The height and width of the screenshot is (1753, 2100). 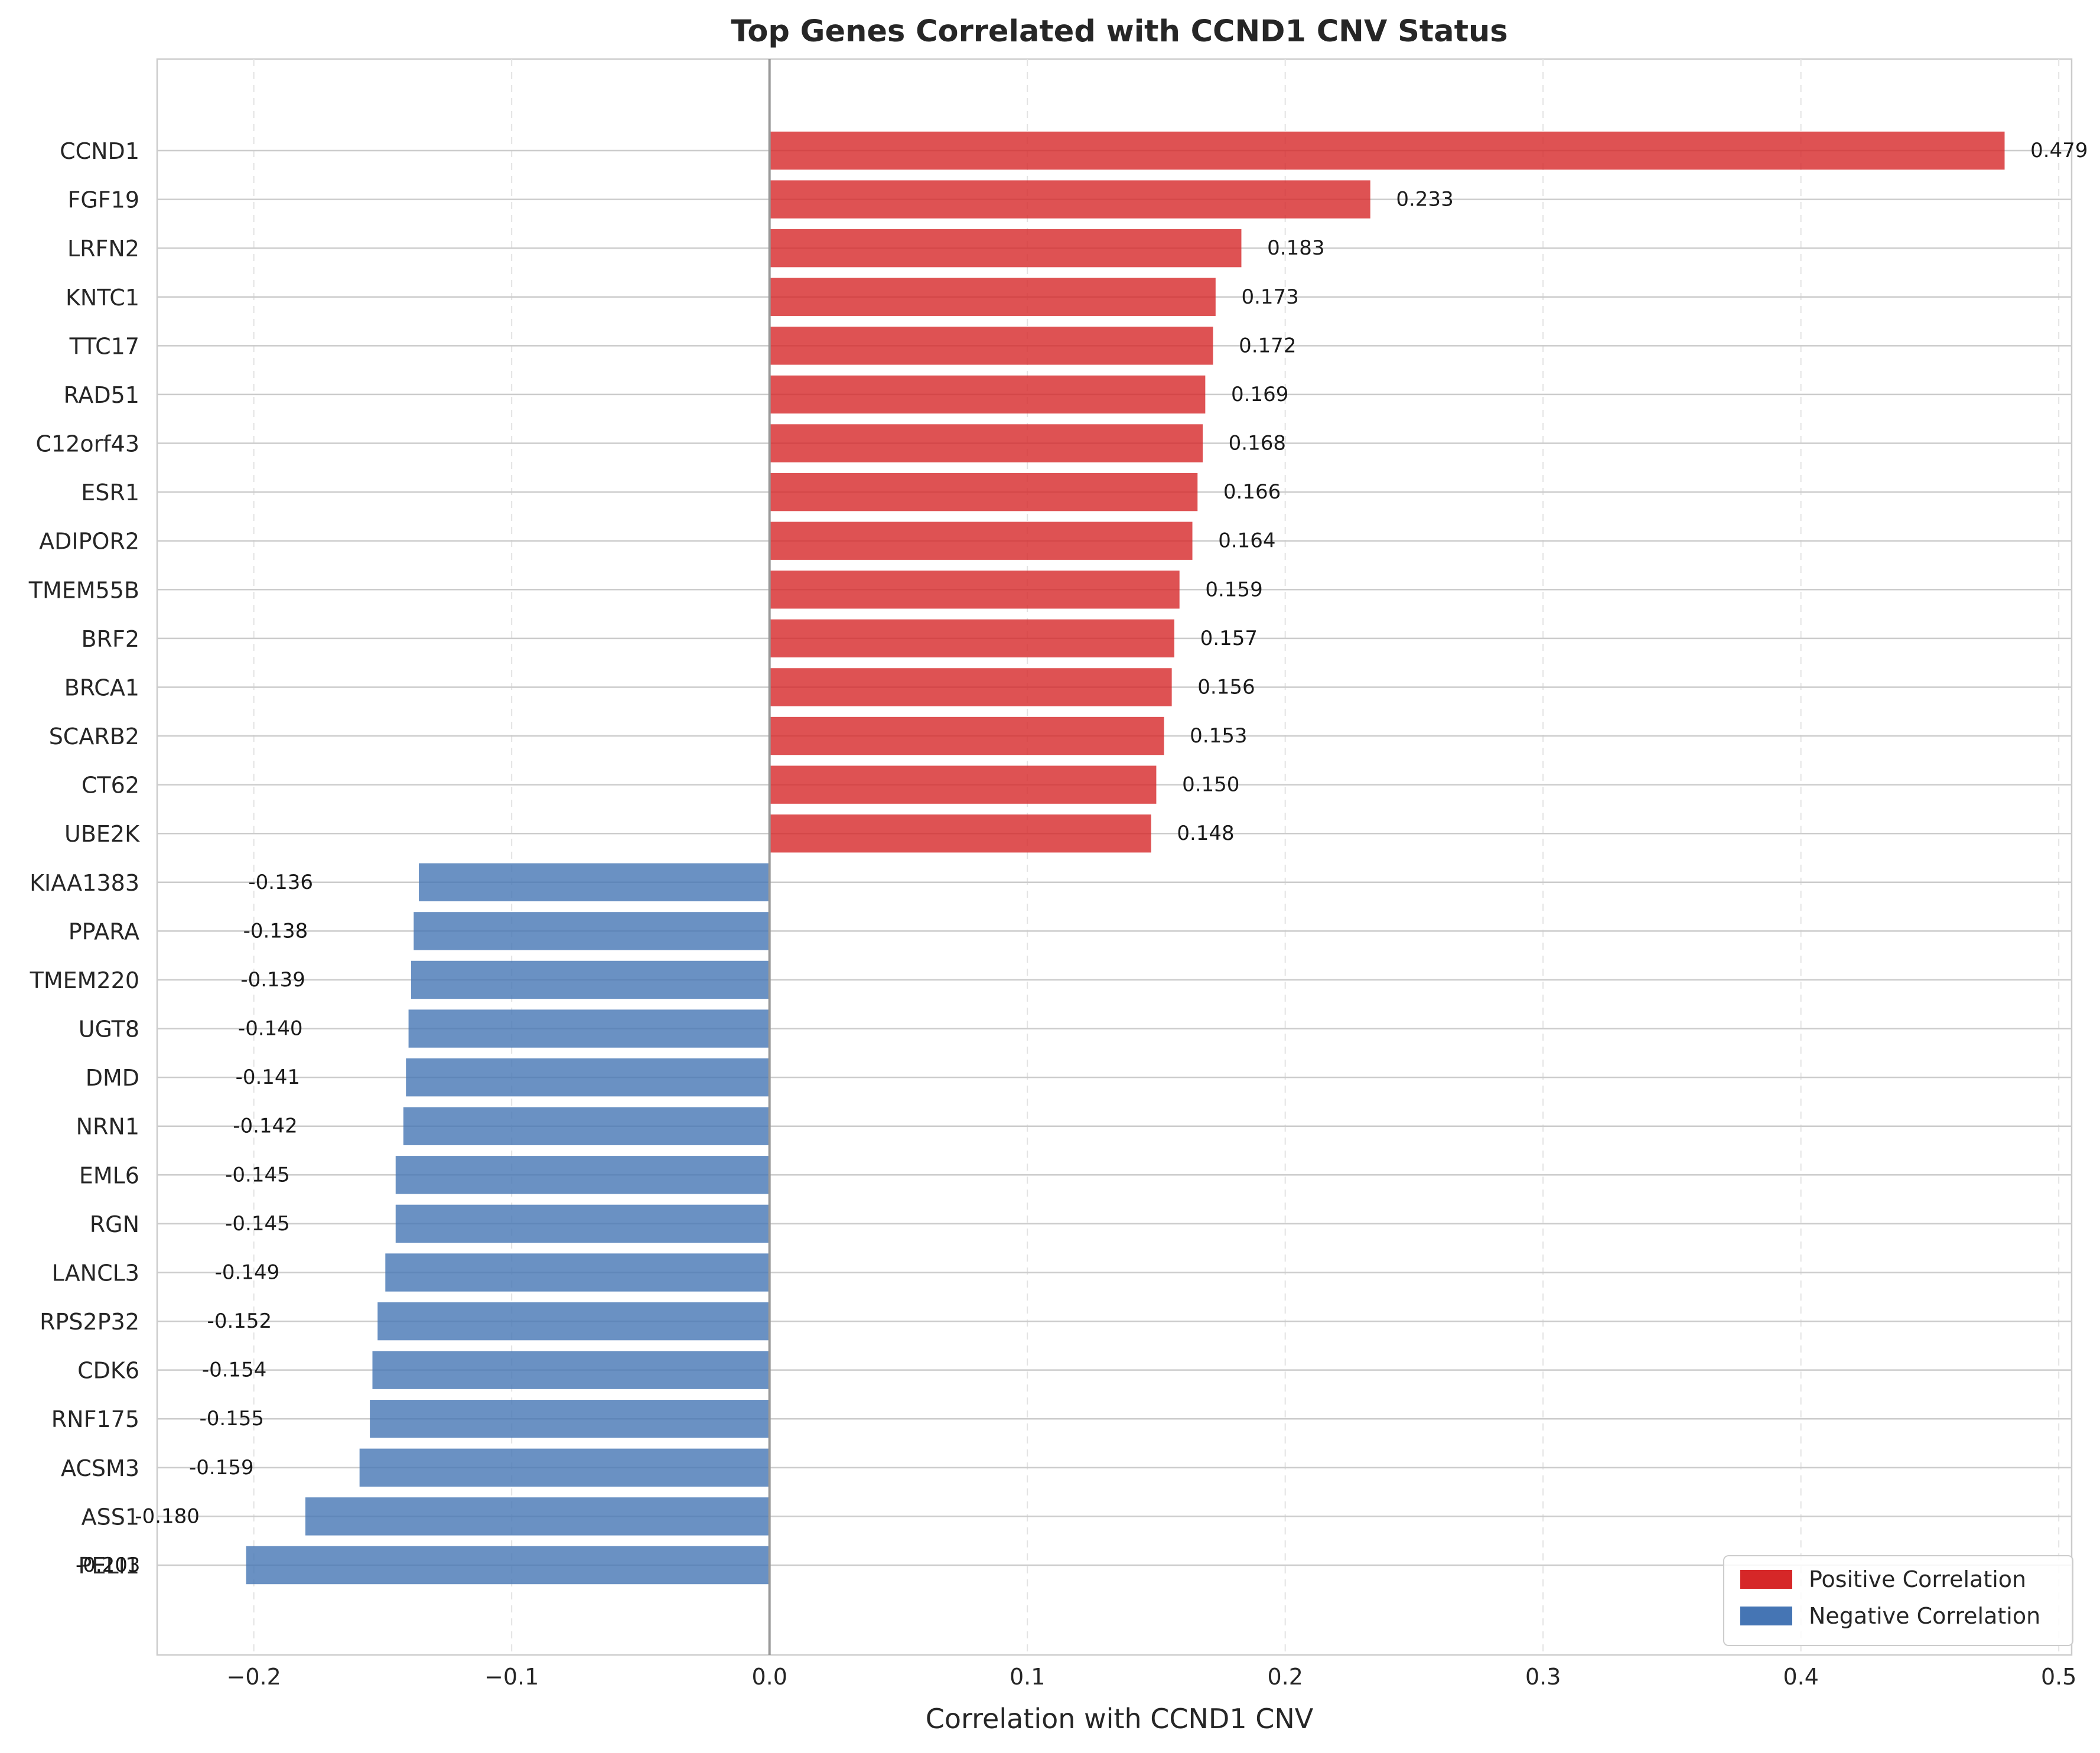 I want to click on x-axis-label: Correlation with CCND1 CNV, so click(x=1120, y=1719).